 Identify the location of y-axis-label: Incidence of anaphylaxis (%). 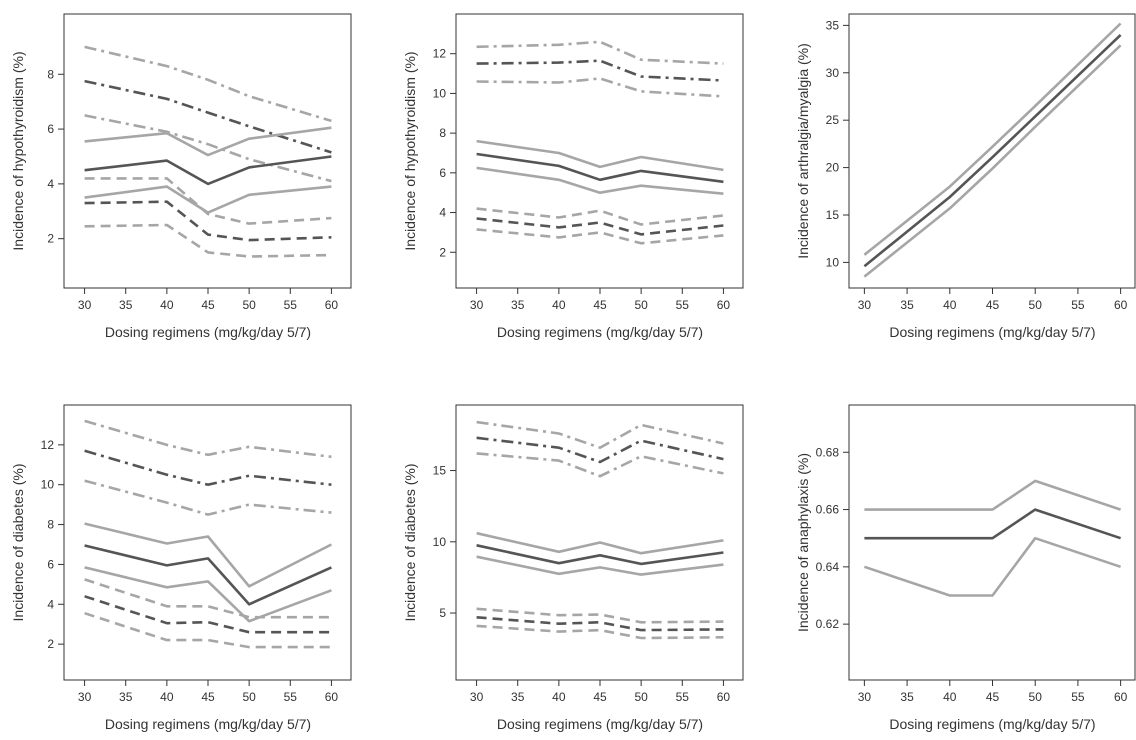
(803, 542).